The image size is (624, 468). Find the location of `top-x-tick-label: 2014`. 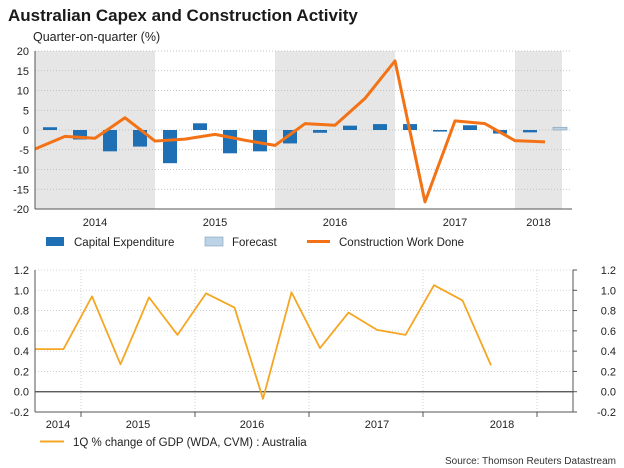

top-x-tick-label: 2014 is located at coordinates (95, 223).